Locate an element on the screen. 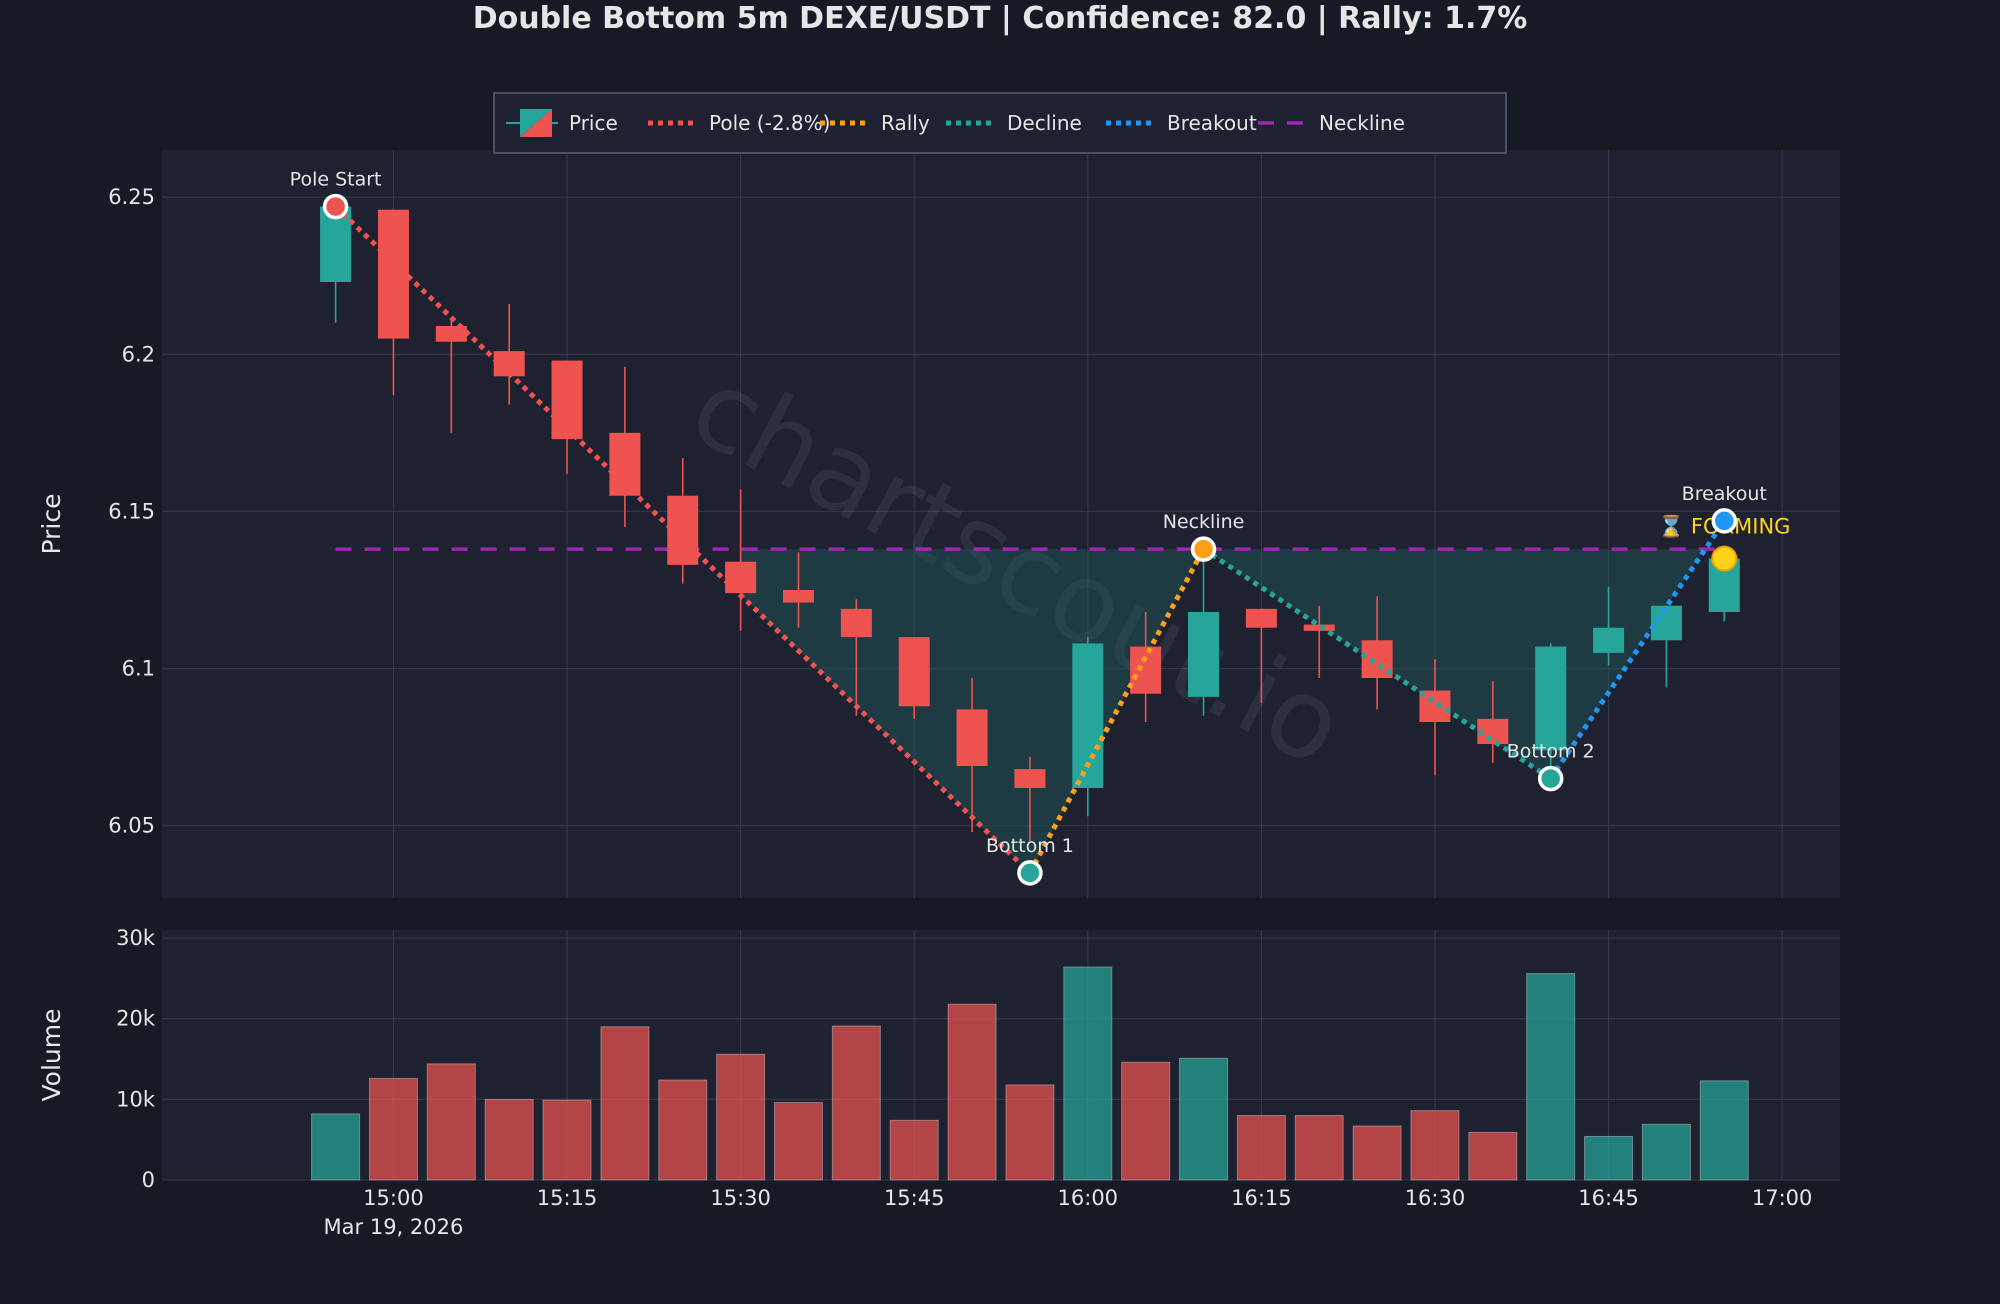 Image resolution: width=2000 pixels, height=1304 pixels. volume-y-tick-label: 10k is located at coordinates (136, 1099).